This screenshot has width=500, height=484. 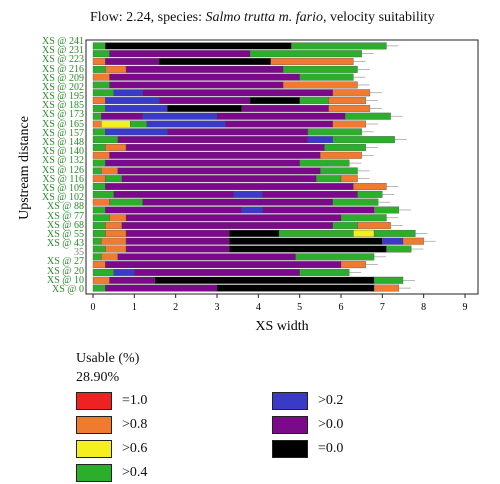 What do you see at coordinates (281, 326) in the screenshot?
I see `x-axis-label: XS width` at bounding box center [281, 326].